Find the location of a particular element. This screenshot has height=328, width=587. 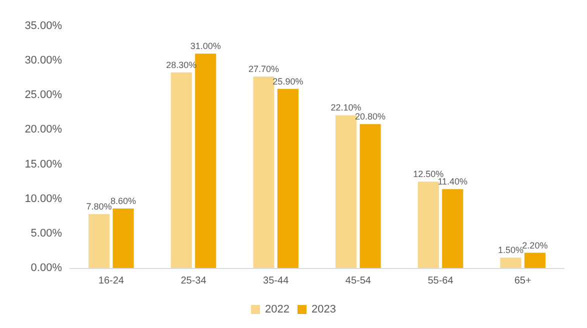

data-label: 22.10% is located at coordinates (346, 107).